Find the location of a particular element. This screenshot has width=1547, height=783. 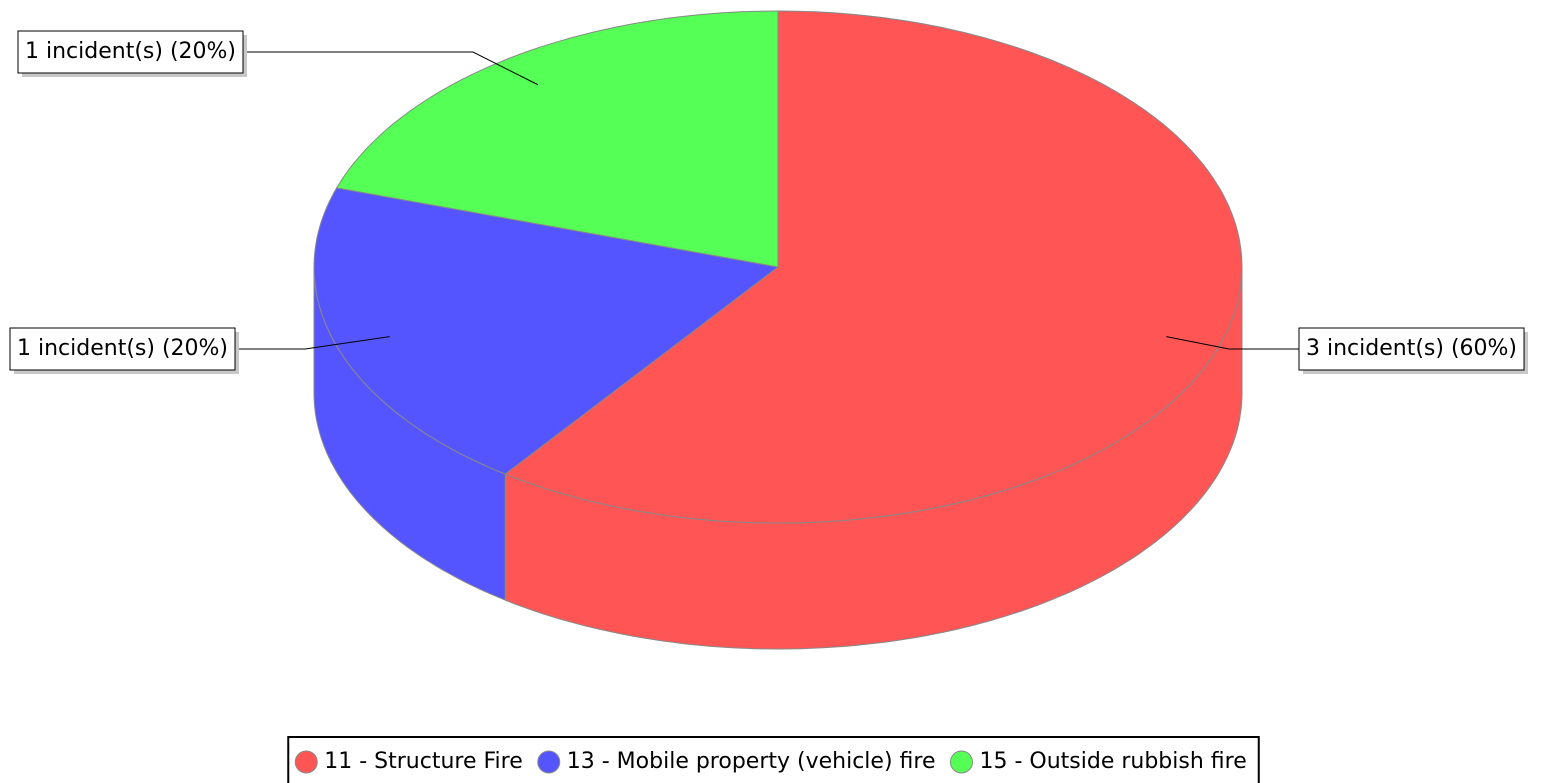

legend-box is located at coordinates (773, 759).